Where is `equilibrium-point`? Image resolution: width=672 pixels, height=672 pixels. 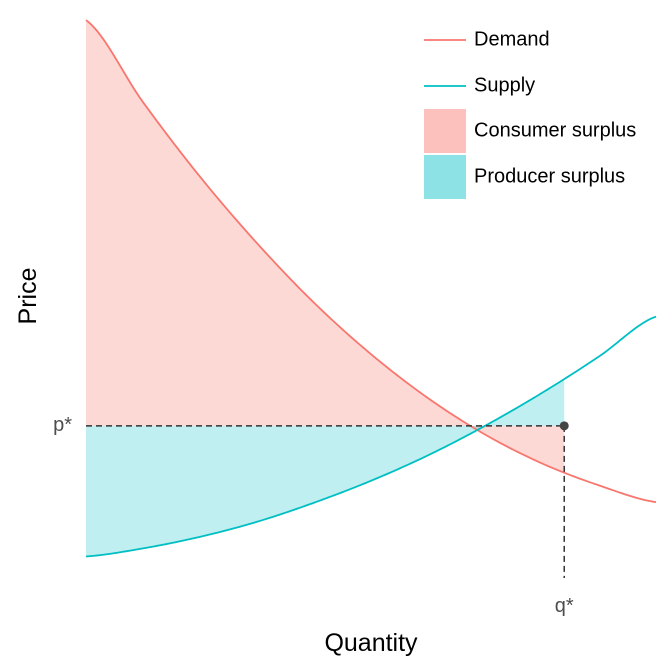
equilibrium-point is located at coordinates (564, 426).